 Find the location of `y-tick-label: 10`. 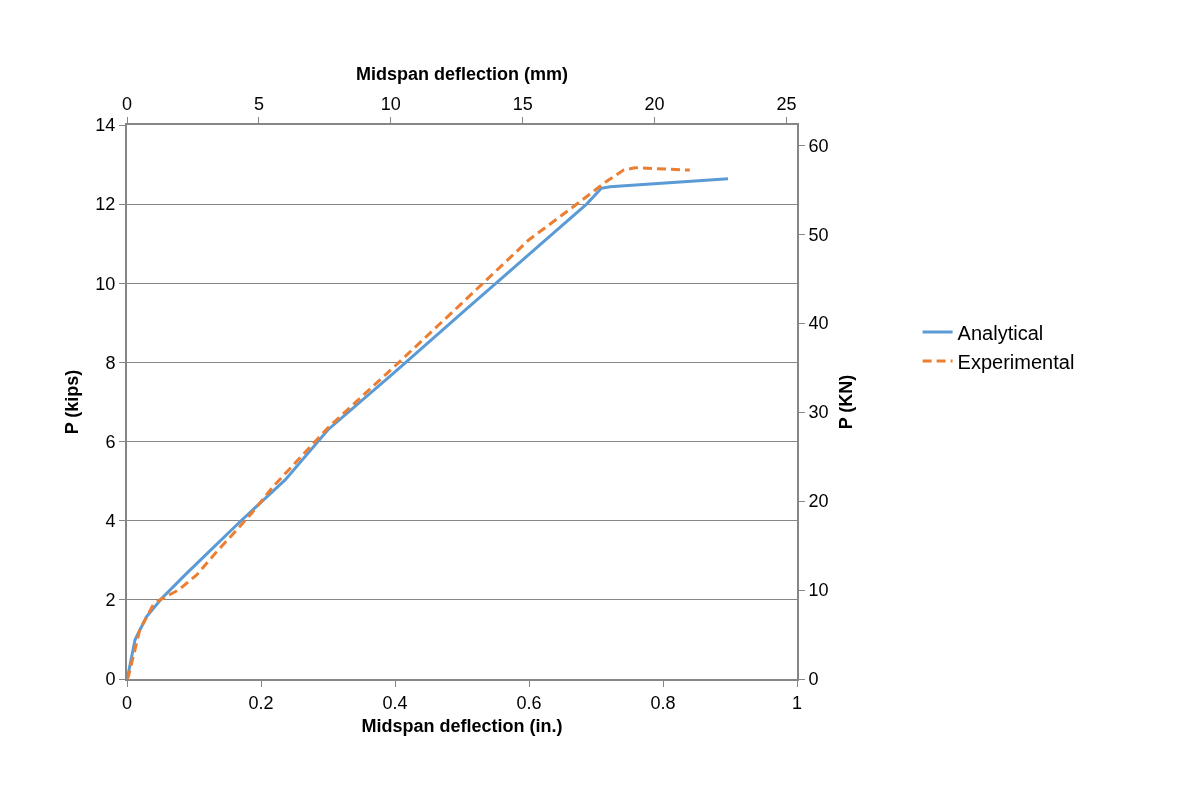

y-tick-label: 10 is located at coordinates (105, 283).